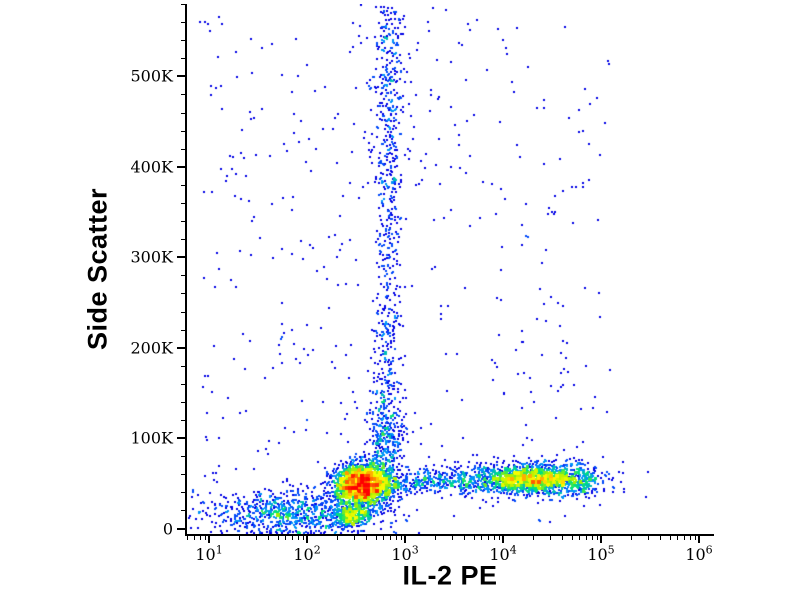 The height and width of the screenshot is (600, 800). Describe the element at coordinates (97, 269) in the screenshot. I see `y-axis-title: Side Scatter` at that location.